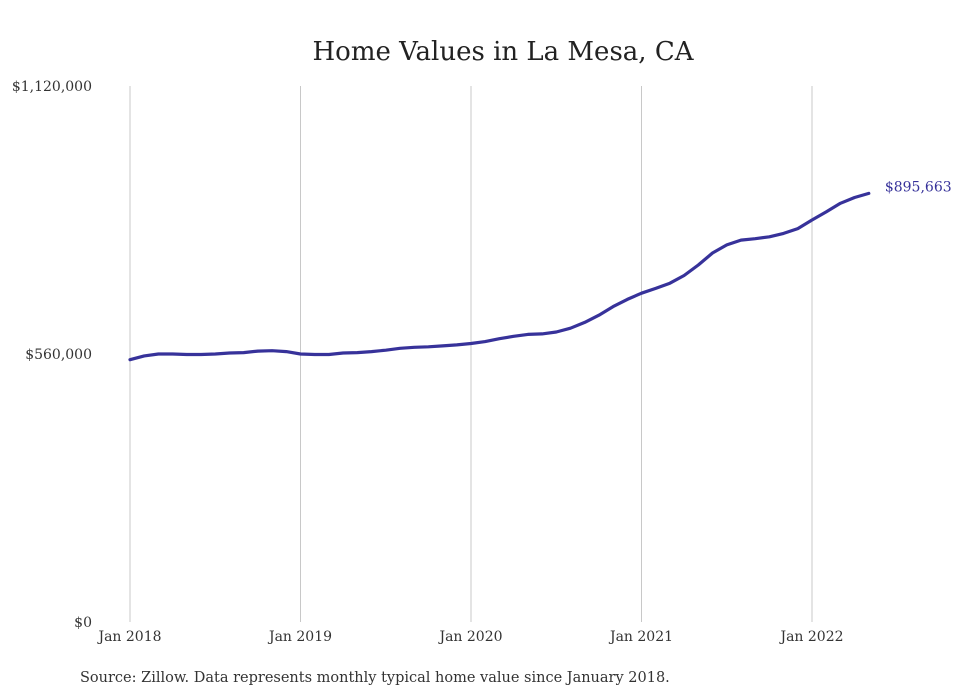 The image size is (980, 699). I want to click on y-axis-ticks: $0 $560,000 $1,120,000, so click(52, 355).